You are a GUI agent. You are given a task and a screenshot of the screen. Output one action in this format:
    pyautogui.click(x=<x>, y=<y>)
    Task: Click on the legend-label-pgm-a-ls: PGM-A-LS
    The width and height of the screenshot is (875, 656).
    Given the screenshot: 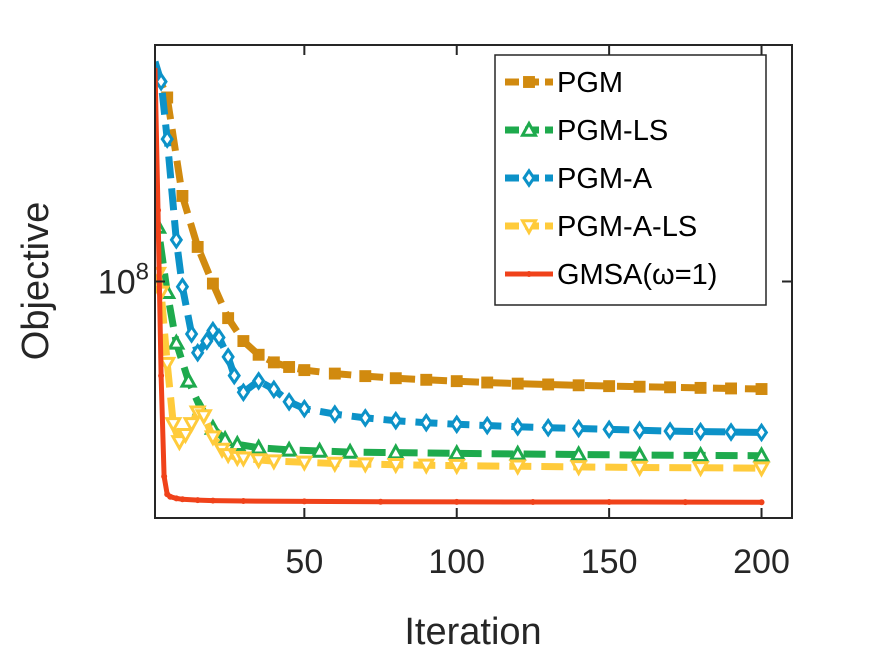 What is the action you would take?
    pyautogui.click(x=627, y=227)
    